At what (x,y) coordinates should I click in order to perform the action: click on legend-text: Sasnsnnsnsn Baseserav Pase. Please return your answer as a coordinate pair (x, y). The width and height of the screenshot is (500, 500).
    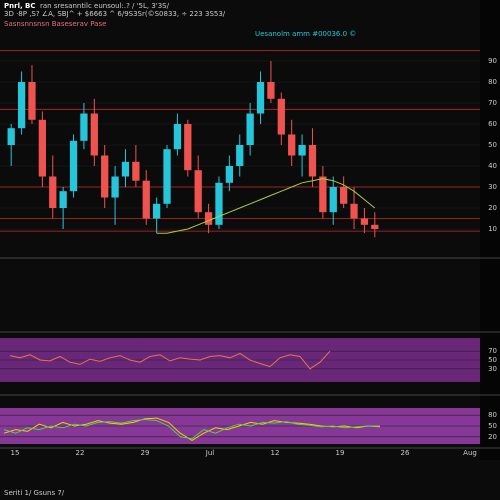
    Looking at the image, I should click on (55, 24).